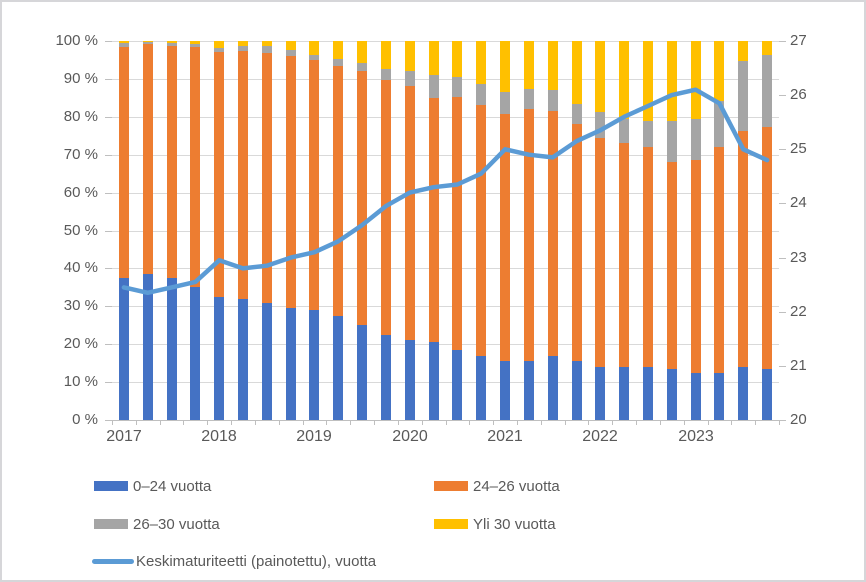 The height and width of the screenshot is (582, 866). Describe the element at coordinates (176, 524) in the screenshot. I see `legend-label-26-30: 26–30 vuotta` at that location.